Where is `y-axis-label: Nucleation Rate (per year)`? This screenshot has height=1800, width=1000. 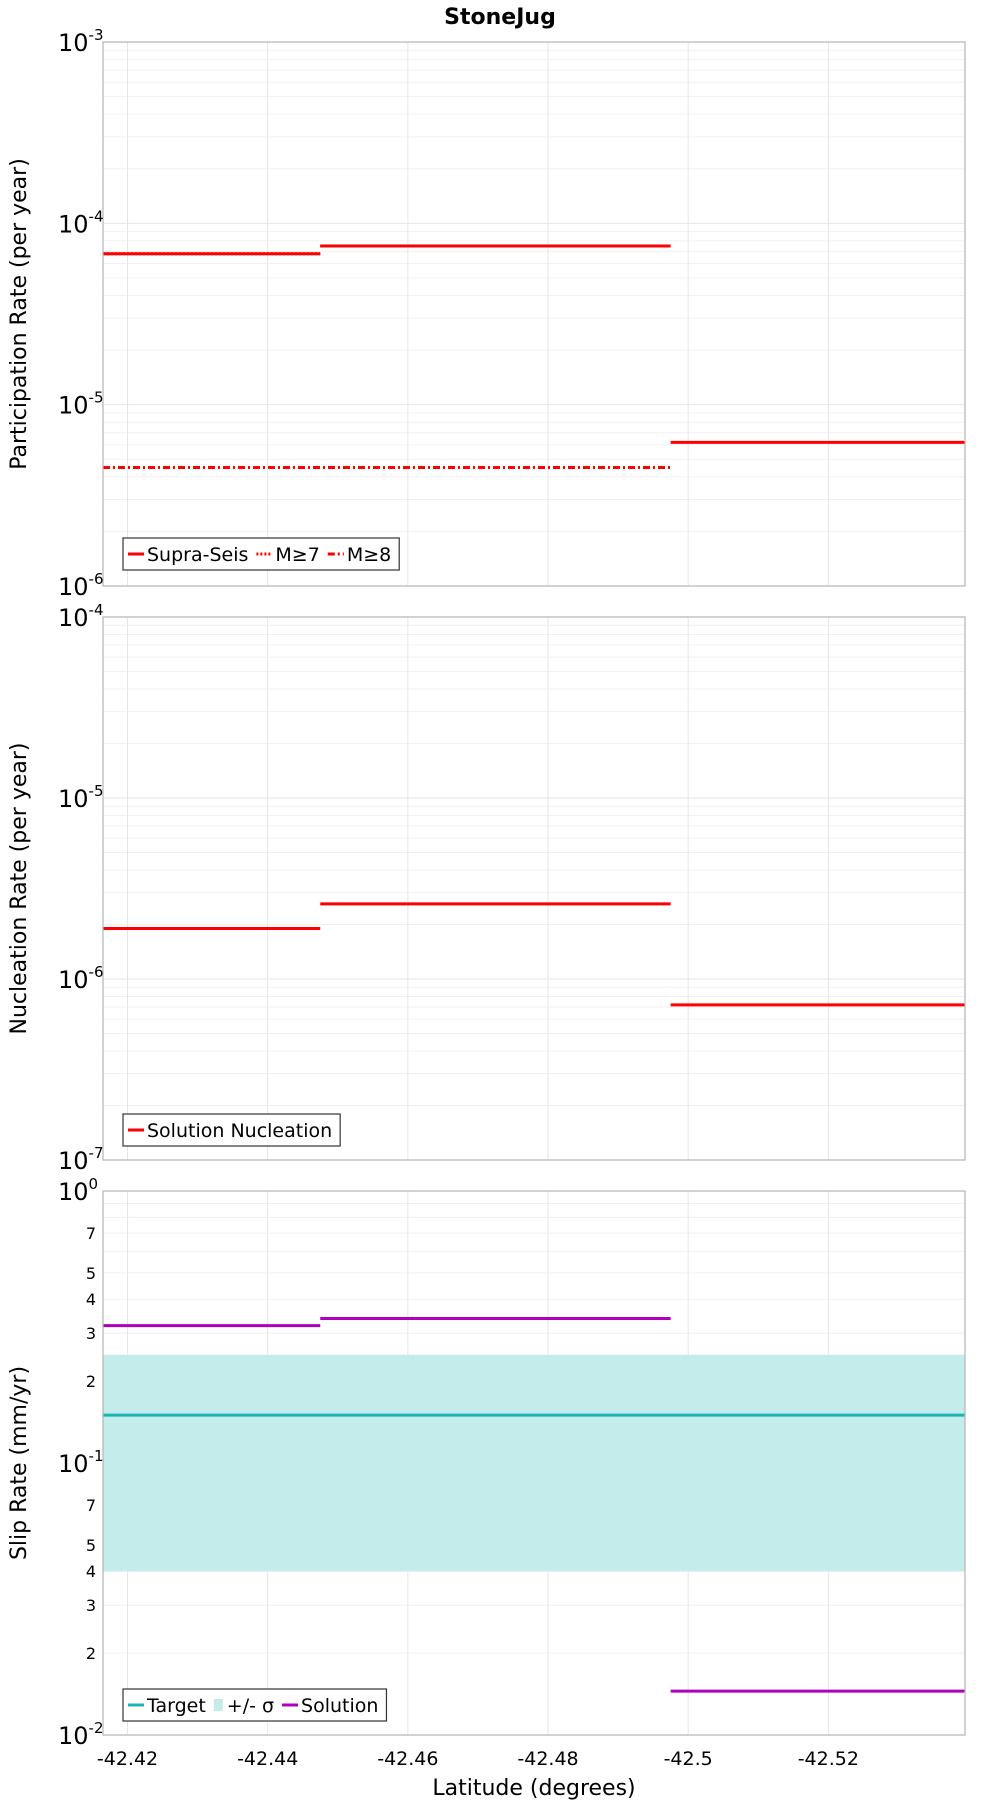
y-axis-label: Nucleation Rate (per year) is located at coordinates (19, 889).